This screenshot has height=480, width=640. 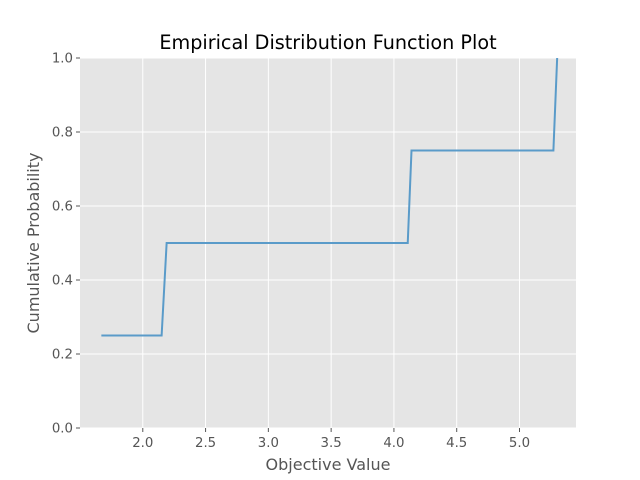 What do you see at coordinates (142, 443) in the screenshot?
I see `x-tick-label: 2.0` at bounding box center [142, 443].